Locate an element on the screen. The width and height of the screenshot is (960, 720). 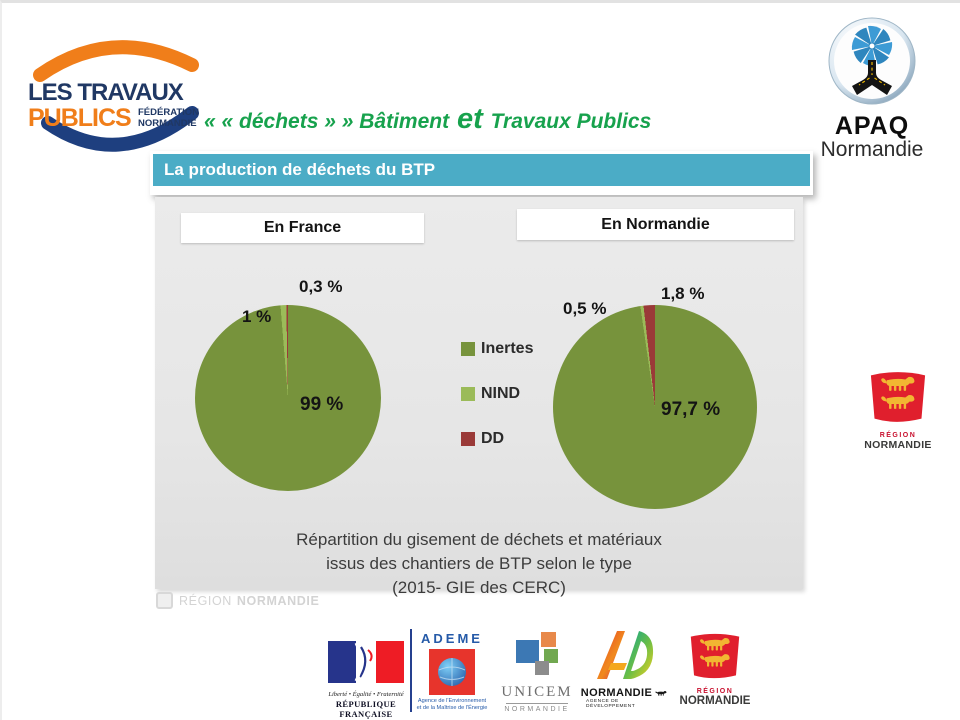
tp-logo-blue-arc is located at coordinates (120, 129).